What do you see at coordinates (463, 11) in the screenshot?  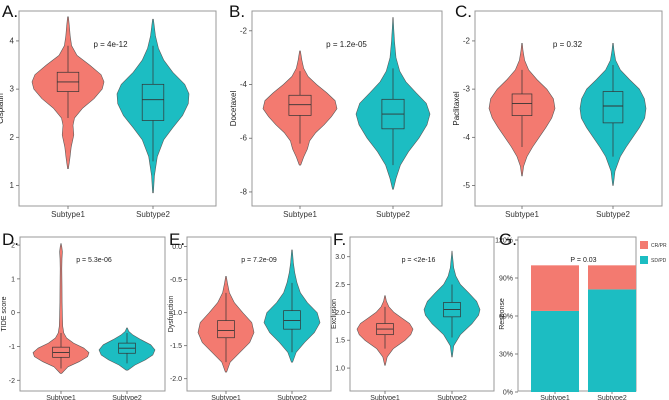 I see `panel-label: C.` at bounding box center [463, 11].